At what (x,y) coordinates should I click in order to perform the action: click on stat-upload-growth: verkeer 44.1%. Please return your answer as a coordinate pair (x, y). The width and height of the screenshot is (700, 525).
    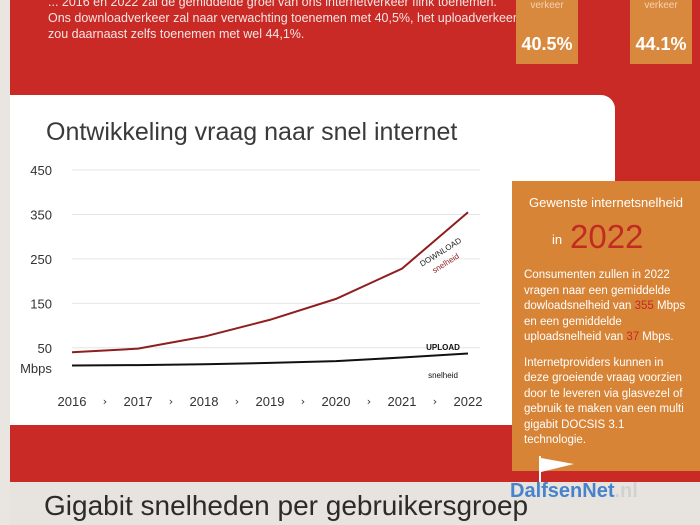
    Looking at the image, I should click on (661, 32).